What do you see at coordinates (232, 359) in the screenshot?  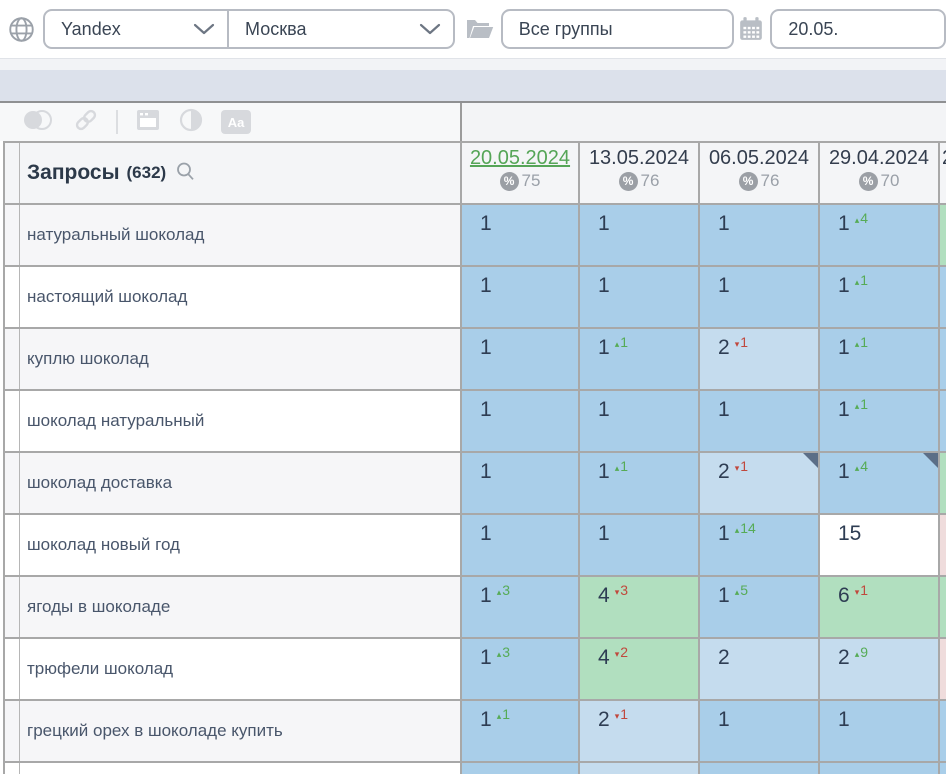 I see `keyword-cell: куплю шоколад` at bounding box center [232, 359].